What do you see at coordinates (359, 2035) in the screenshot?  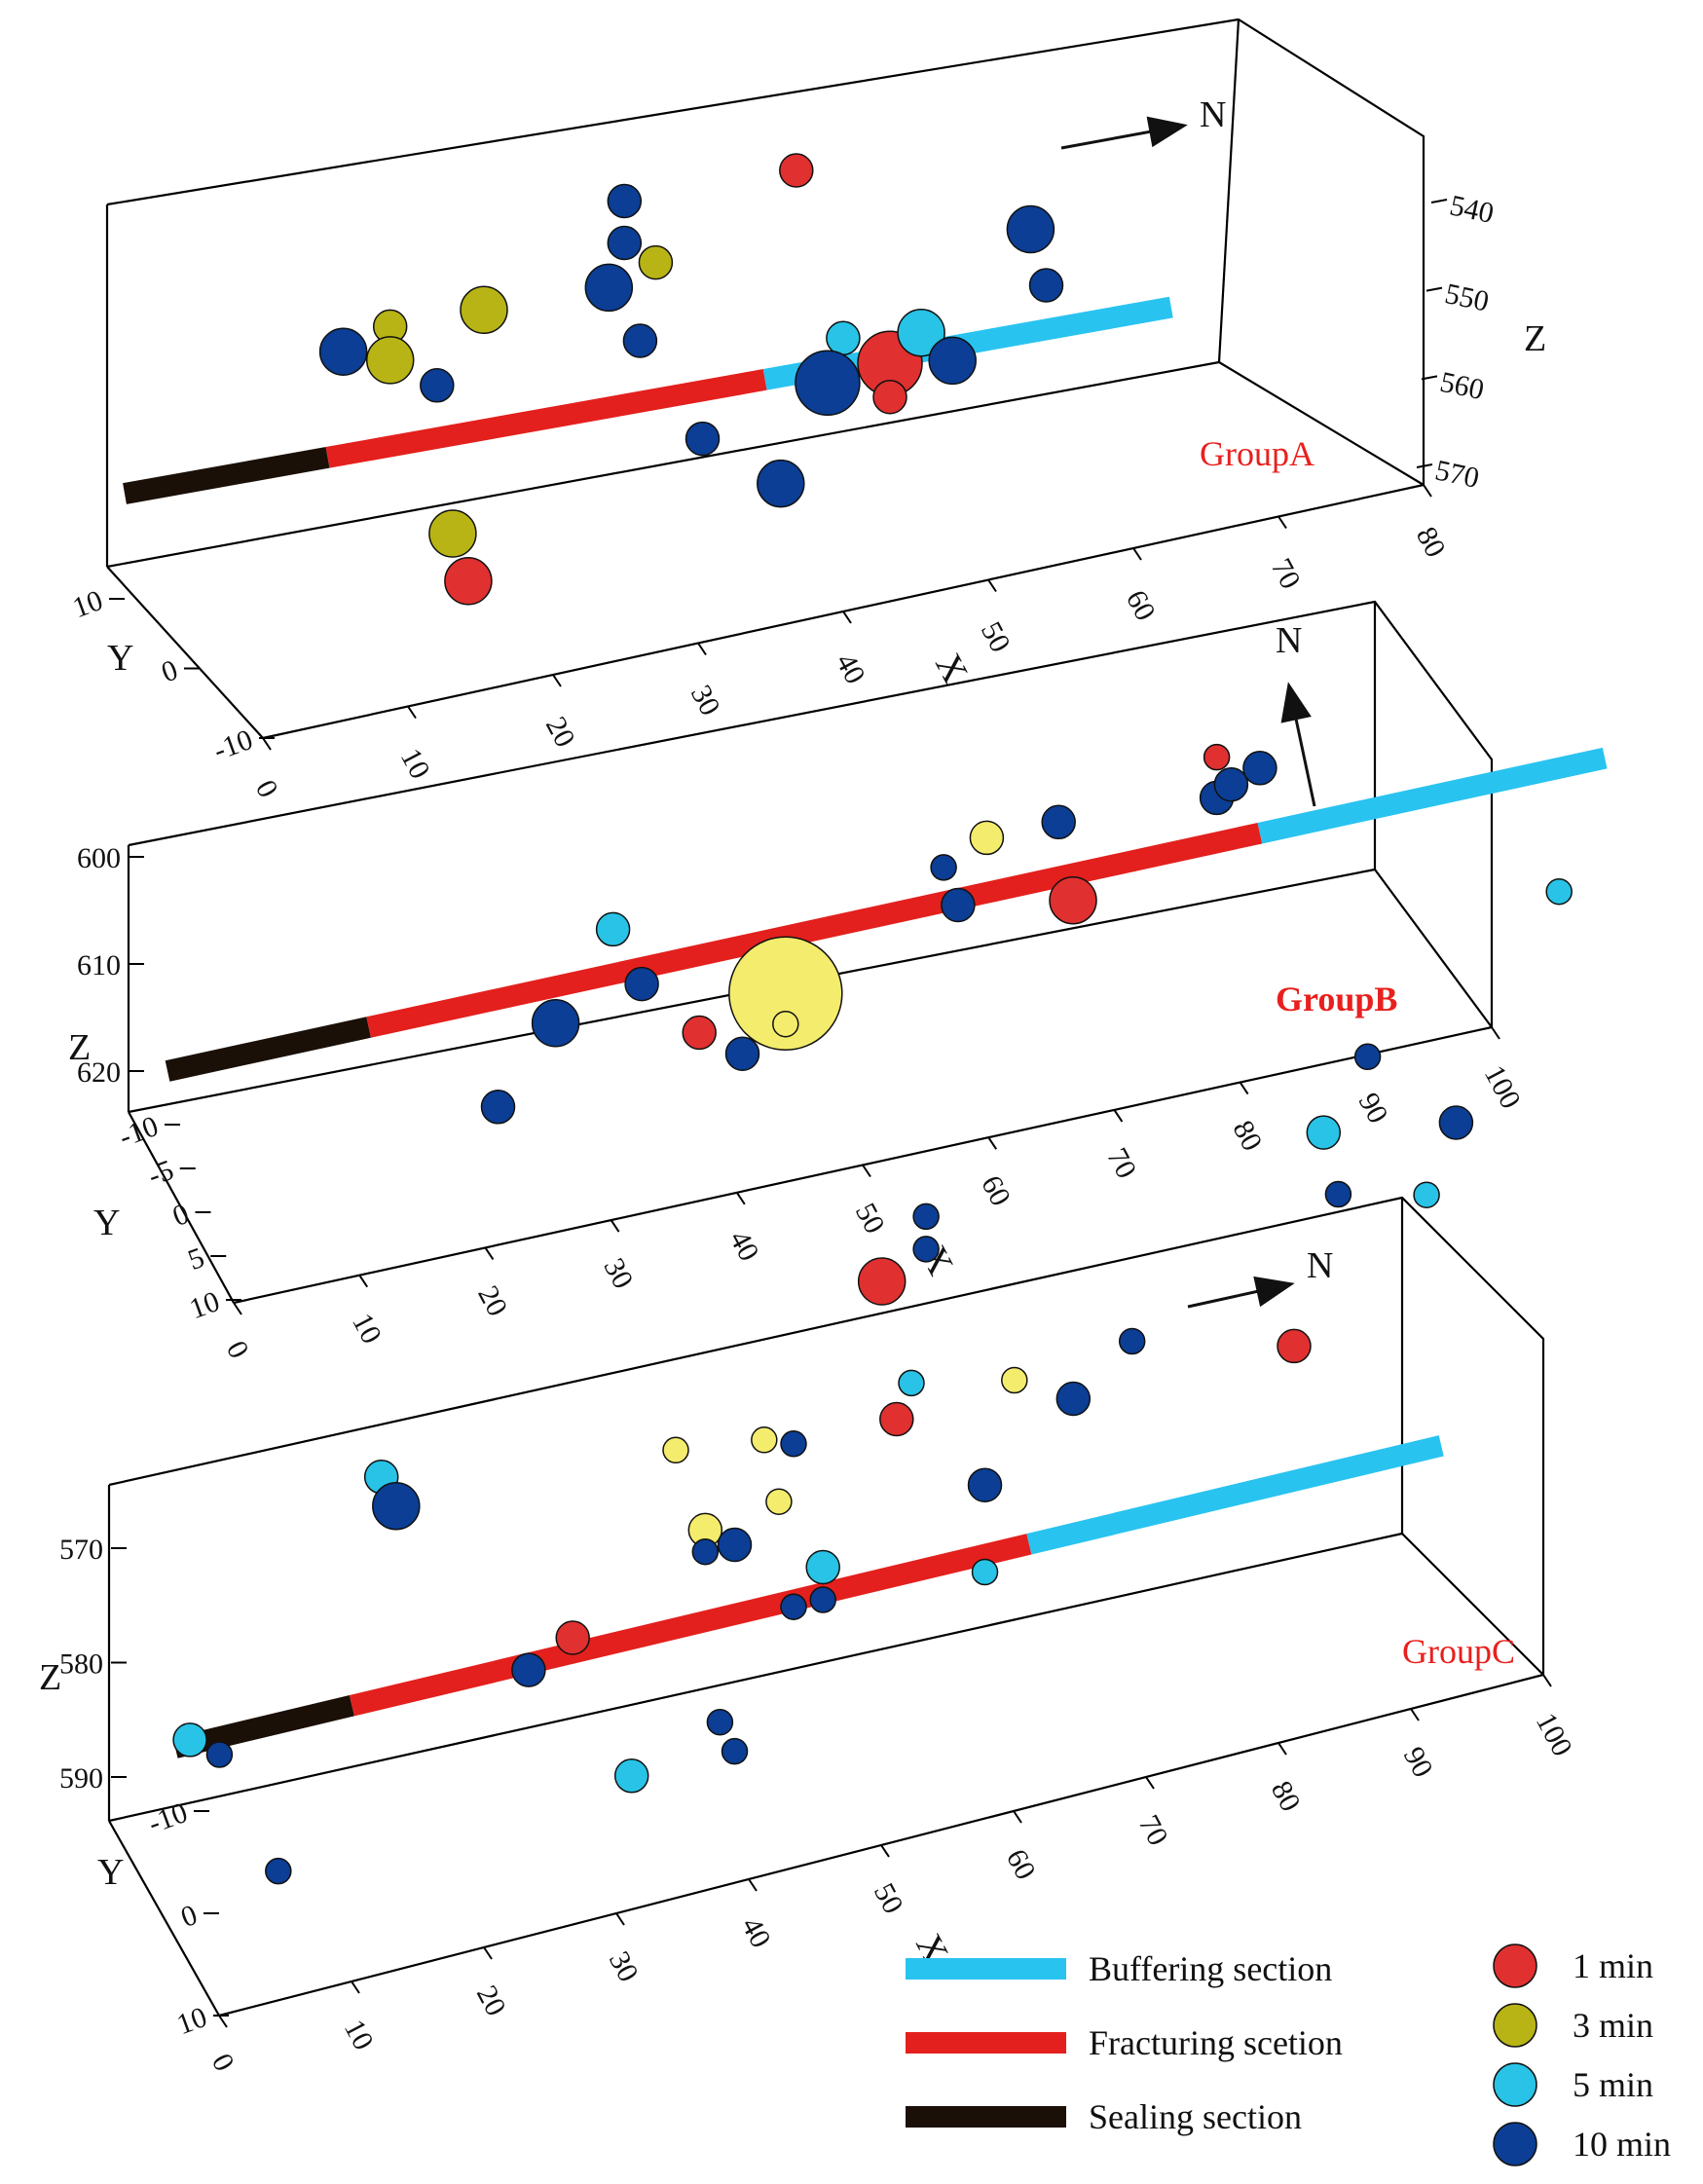 I see `x-tick-label: 10` at bounding box center [359, 2035].